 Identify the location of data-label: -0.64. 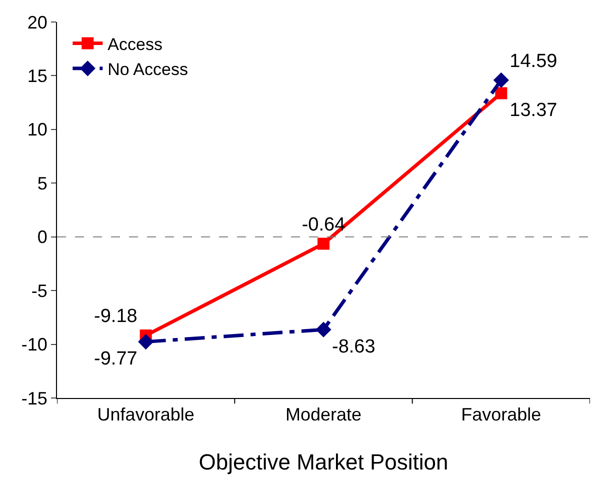
(324, 225).